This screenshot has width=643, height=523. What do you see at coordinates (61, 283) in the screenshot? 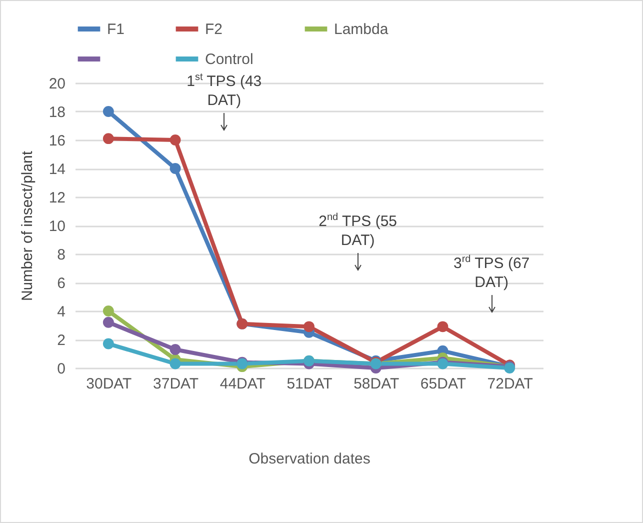
I see `y-tick-label: 6` at bounding box center [61, 283].